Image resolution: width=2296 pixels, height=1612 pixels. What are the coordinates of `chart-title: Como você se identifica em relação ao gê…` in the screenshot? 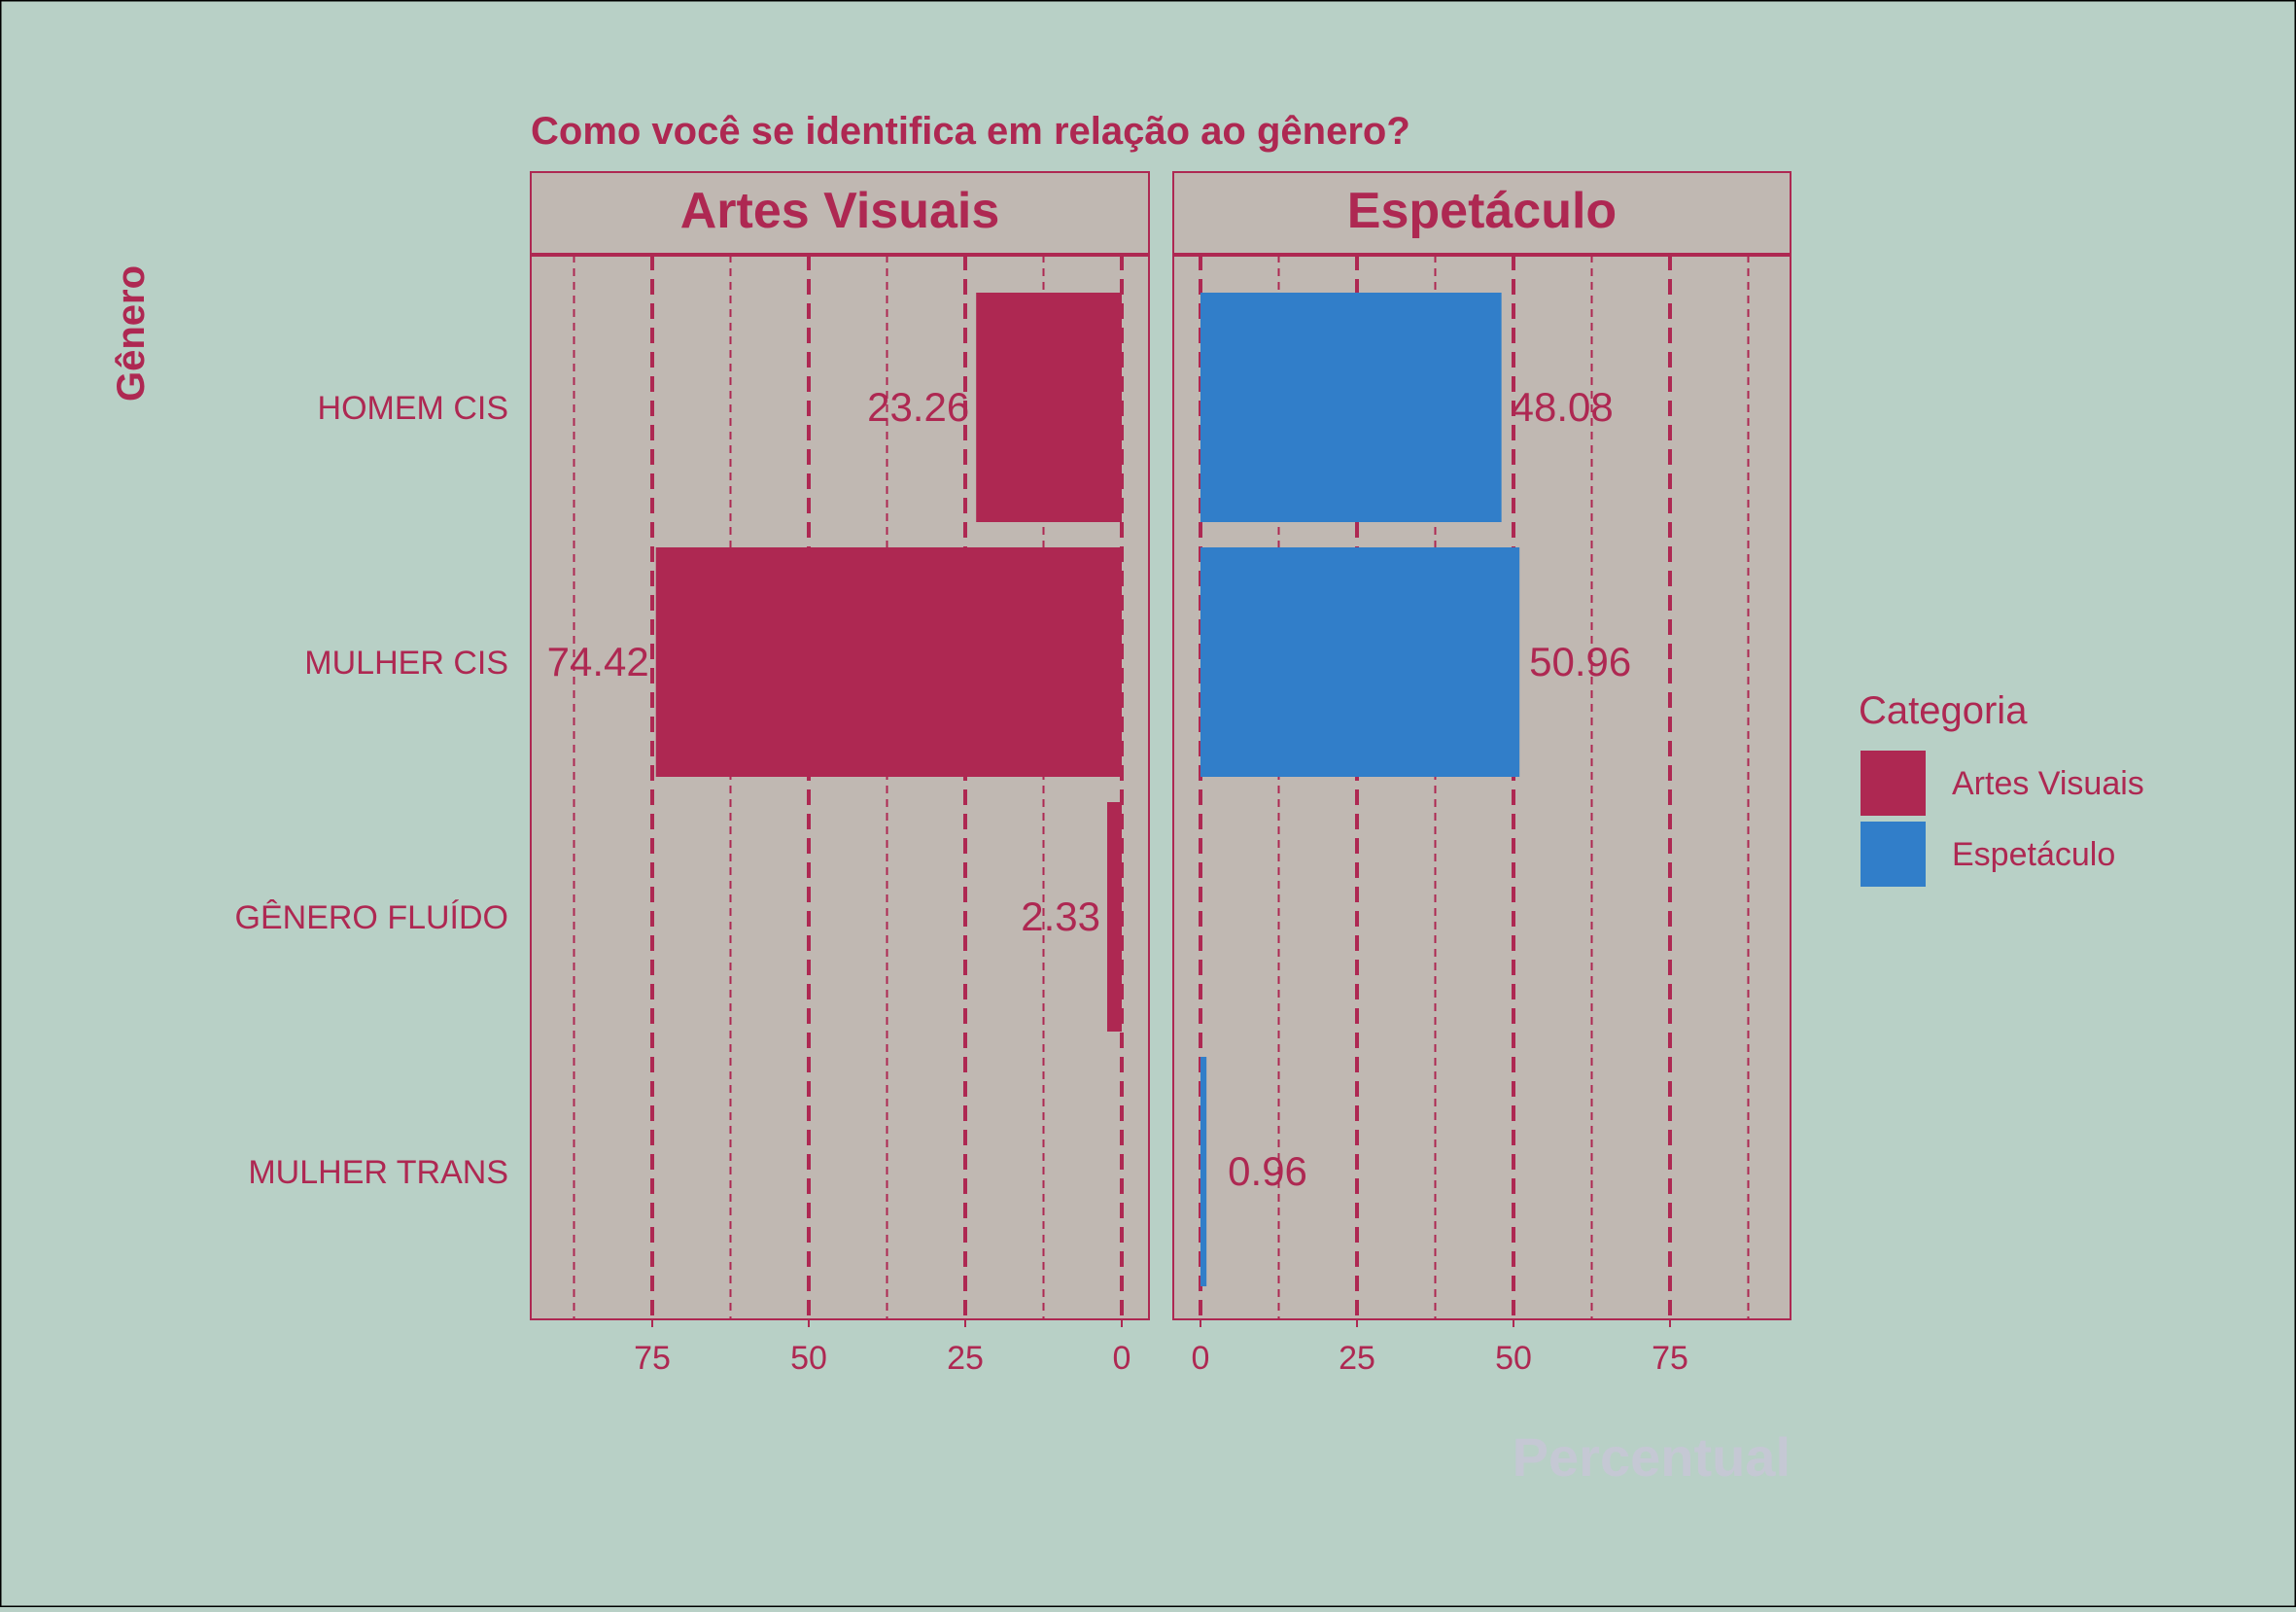 It's located at (970, 131).